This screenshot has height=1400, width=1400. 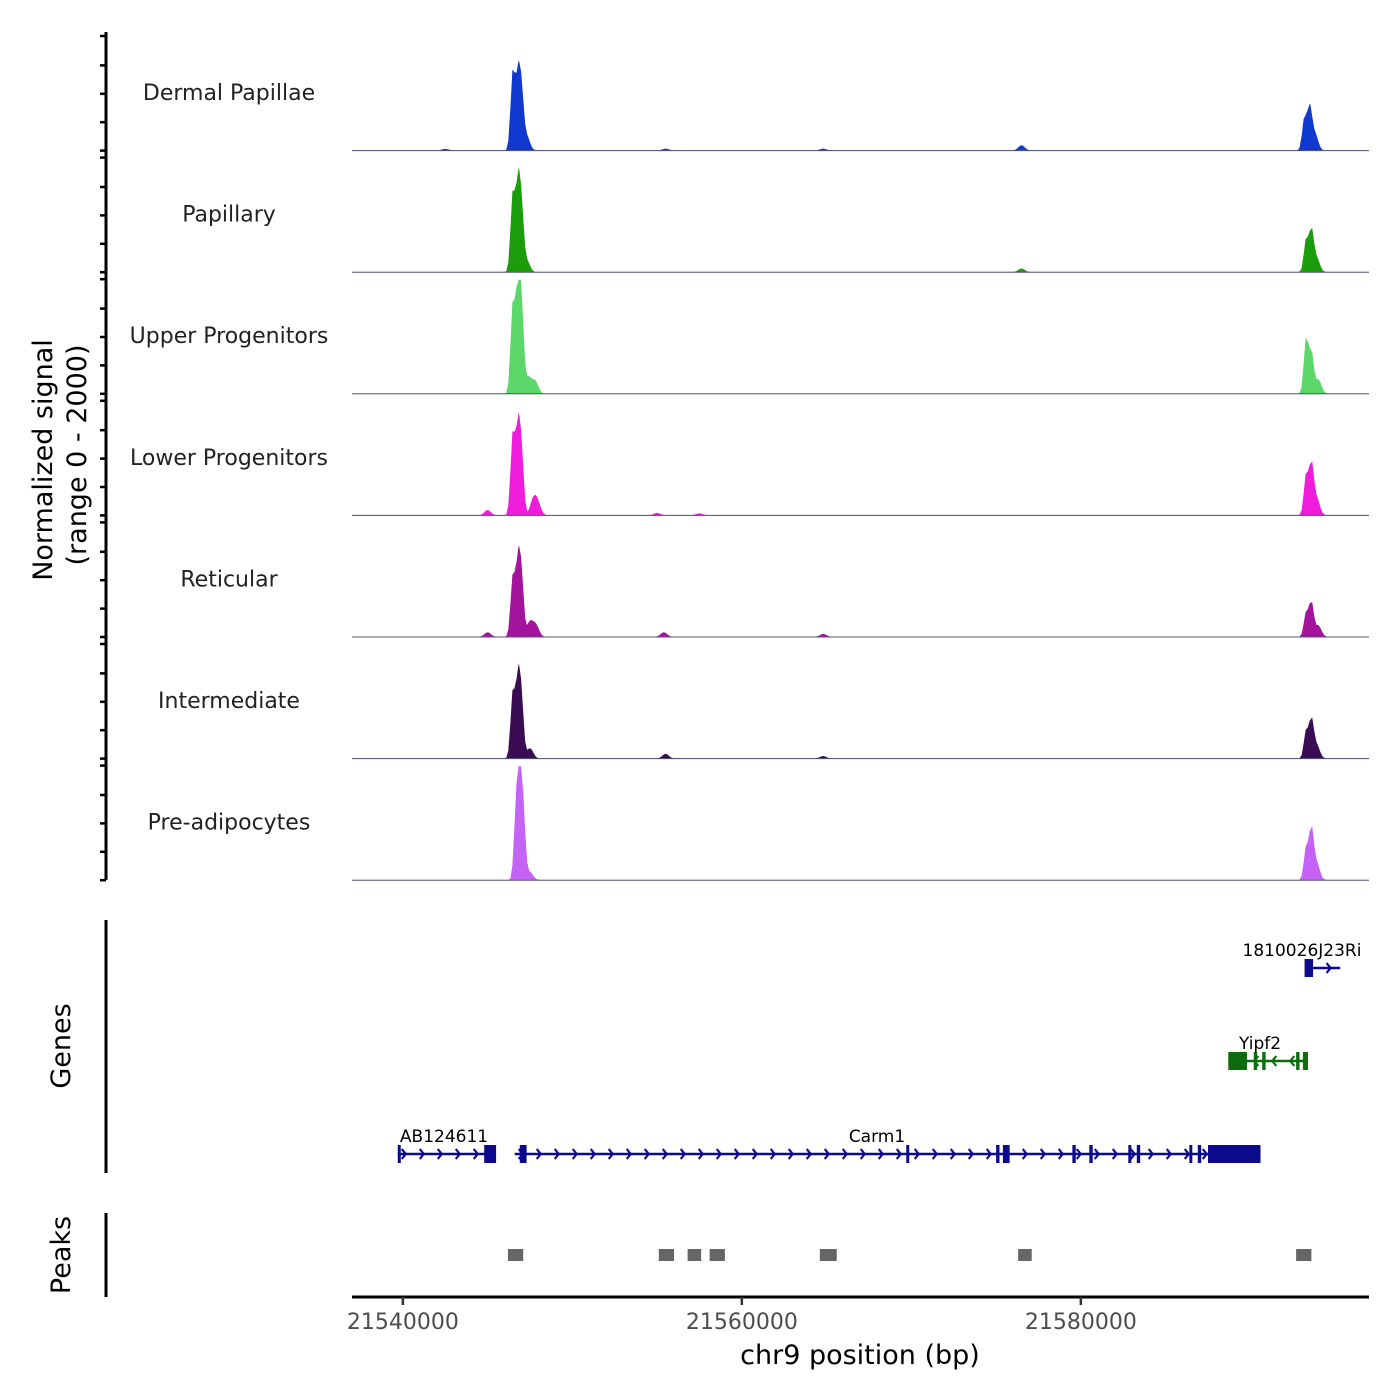 I want to click on track-upper-progenitors: Upper Progenitors, so click(x=749, y=337).